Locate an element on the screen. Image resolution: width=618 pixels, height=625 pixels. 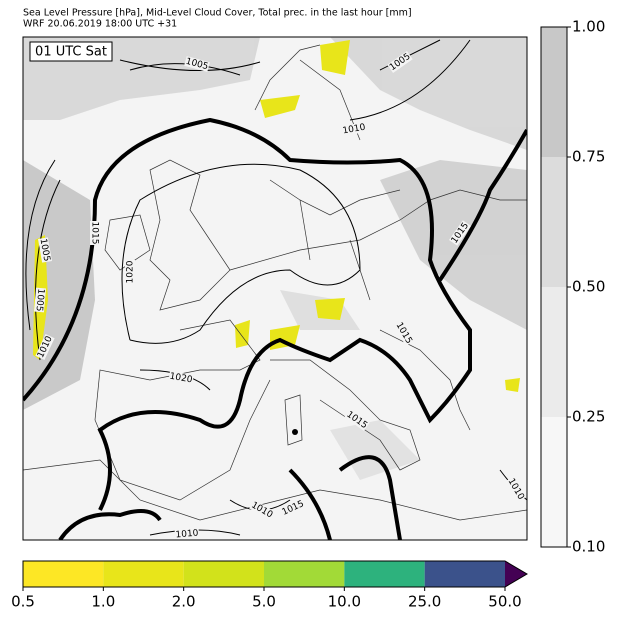
colorbar-frame is located at coordinates (275, 574).